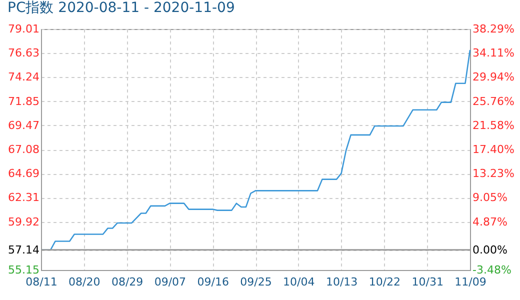 The width and height of the screenshot is (520, 300). Describe the element at coordinates (384, 282) in the screenshot. I see `x-tick-label: 10/22` at that location.